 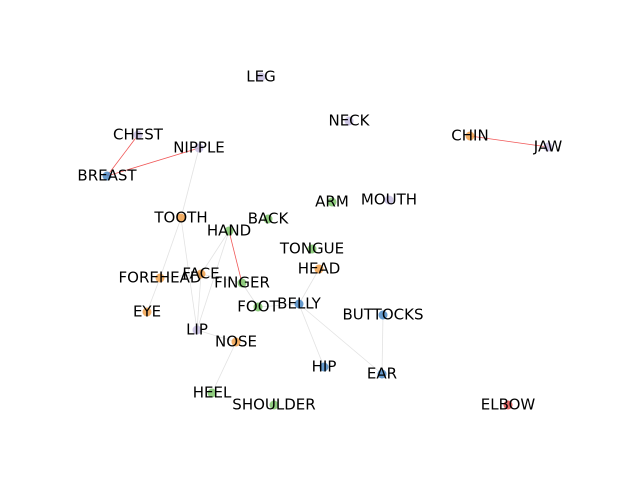 What do you see at coordinates (221, 278) in the screenshot?
I see `edge-face-finger` at bounding box center [221, 278].